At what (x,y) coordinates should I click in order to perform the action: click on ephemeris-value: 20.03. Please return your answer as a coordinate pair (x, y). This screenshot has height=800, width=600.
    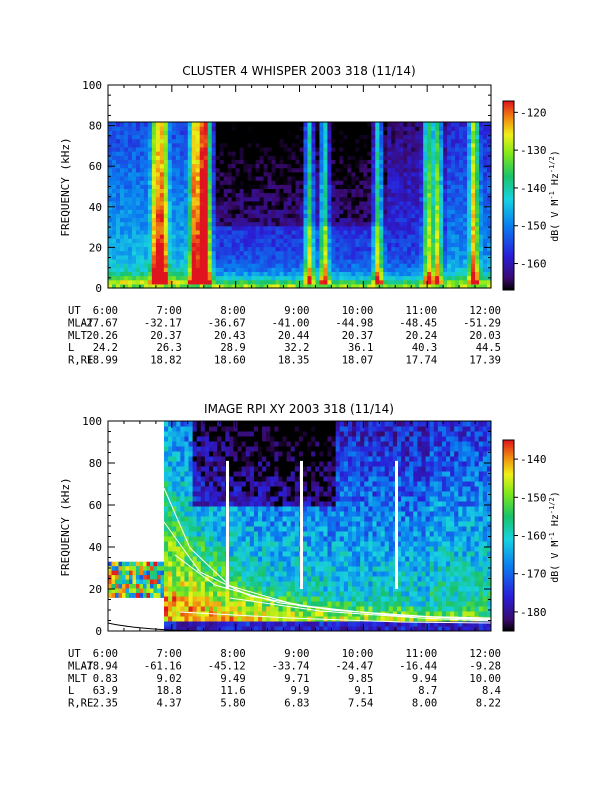
    Looking at the image, I should click on (485, 336).